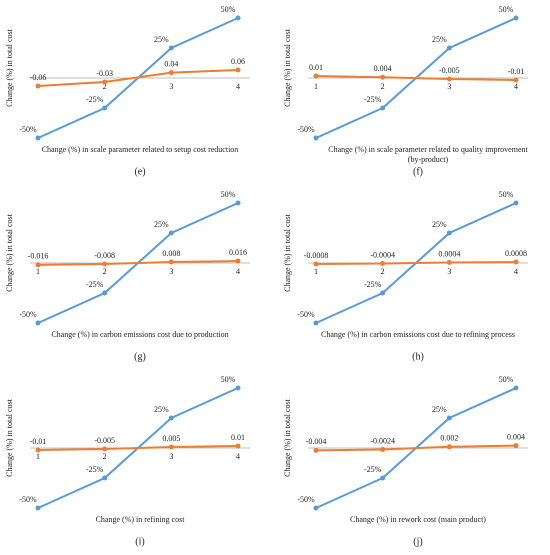  What do you see at coordinates (449, 438) in the screenshot?
I see `data-label: 0.002` at bounding box center [449, 438].